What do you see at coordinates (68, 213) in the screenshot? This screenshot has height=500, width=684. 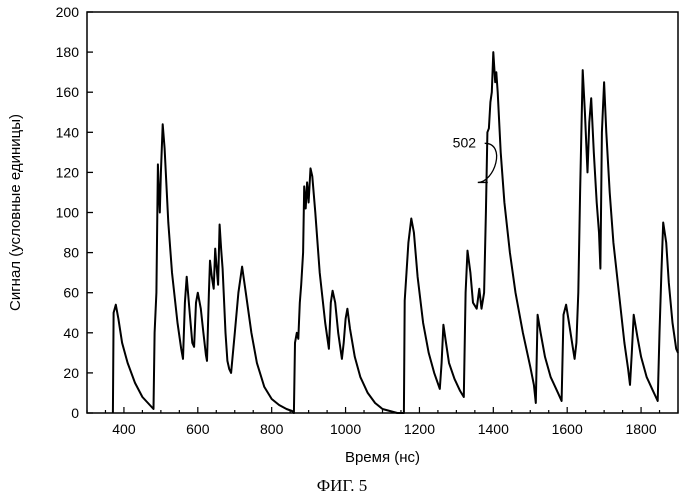 I see `y-tick-label: 100` at bounding box center [68, 213].